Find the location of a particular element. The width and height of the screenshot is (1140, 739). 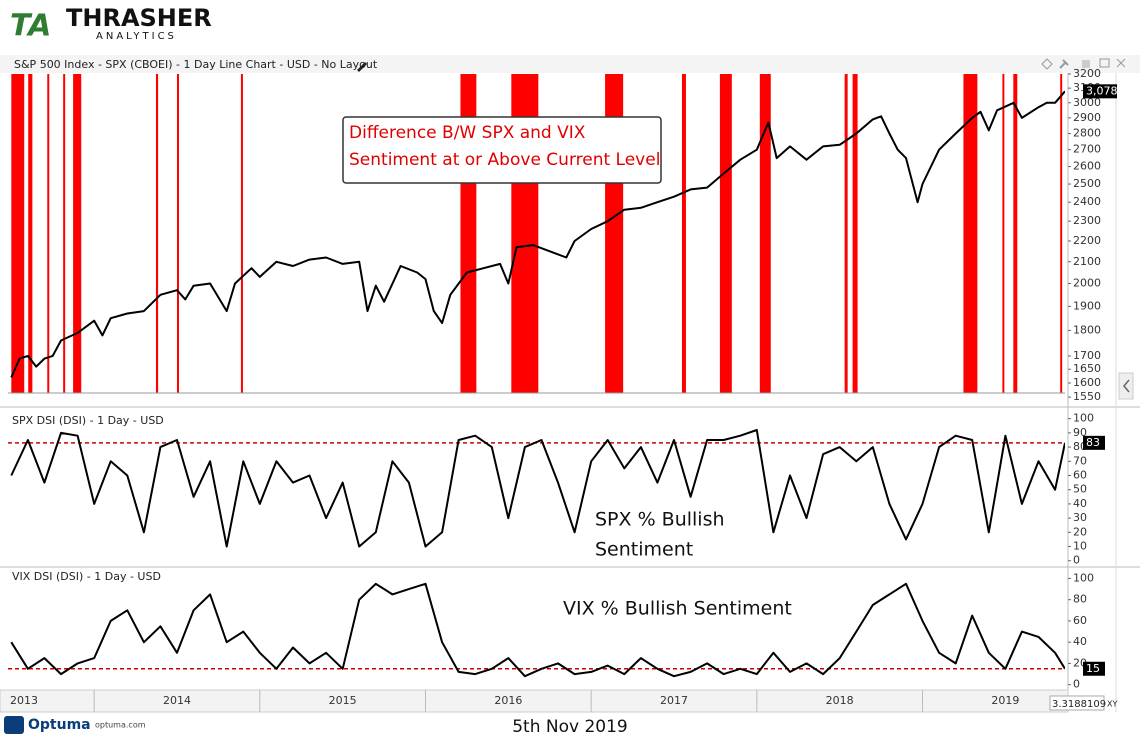

collapse-arrow is located at coordinates (1126, 386).